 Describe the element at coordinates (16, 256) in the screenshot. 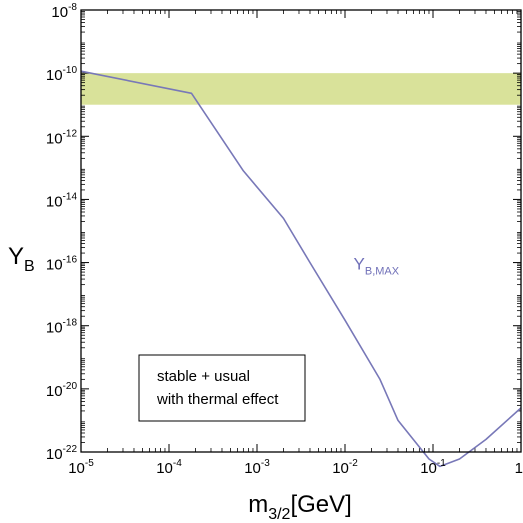

I see `y-axis-label-base: Y` at that location.